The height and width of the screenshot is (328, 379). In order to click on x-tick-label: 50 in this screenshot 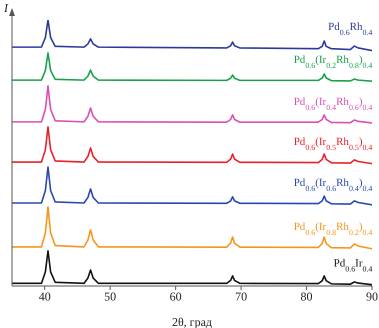, I will do `click(110, 297)`.